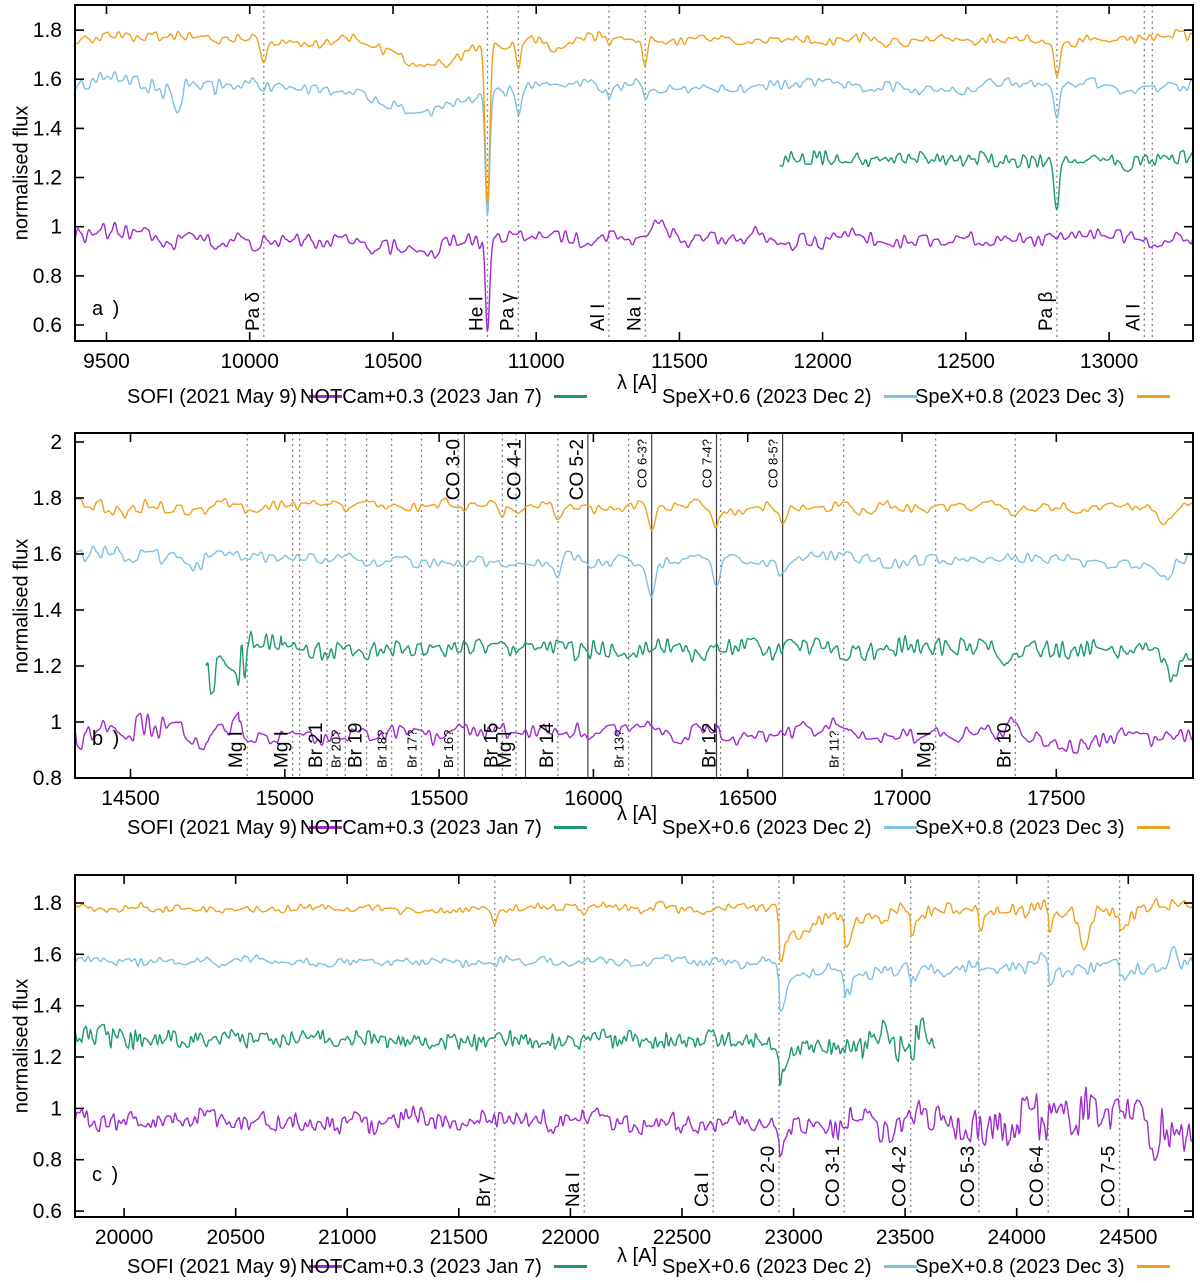  I want to click on spectral-line-label: Br 21, so click(316, 745).